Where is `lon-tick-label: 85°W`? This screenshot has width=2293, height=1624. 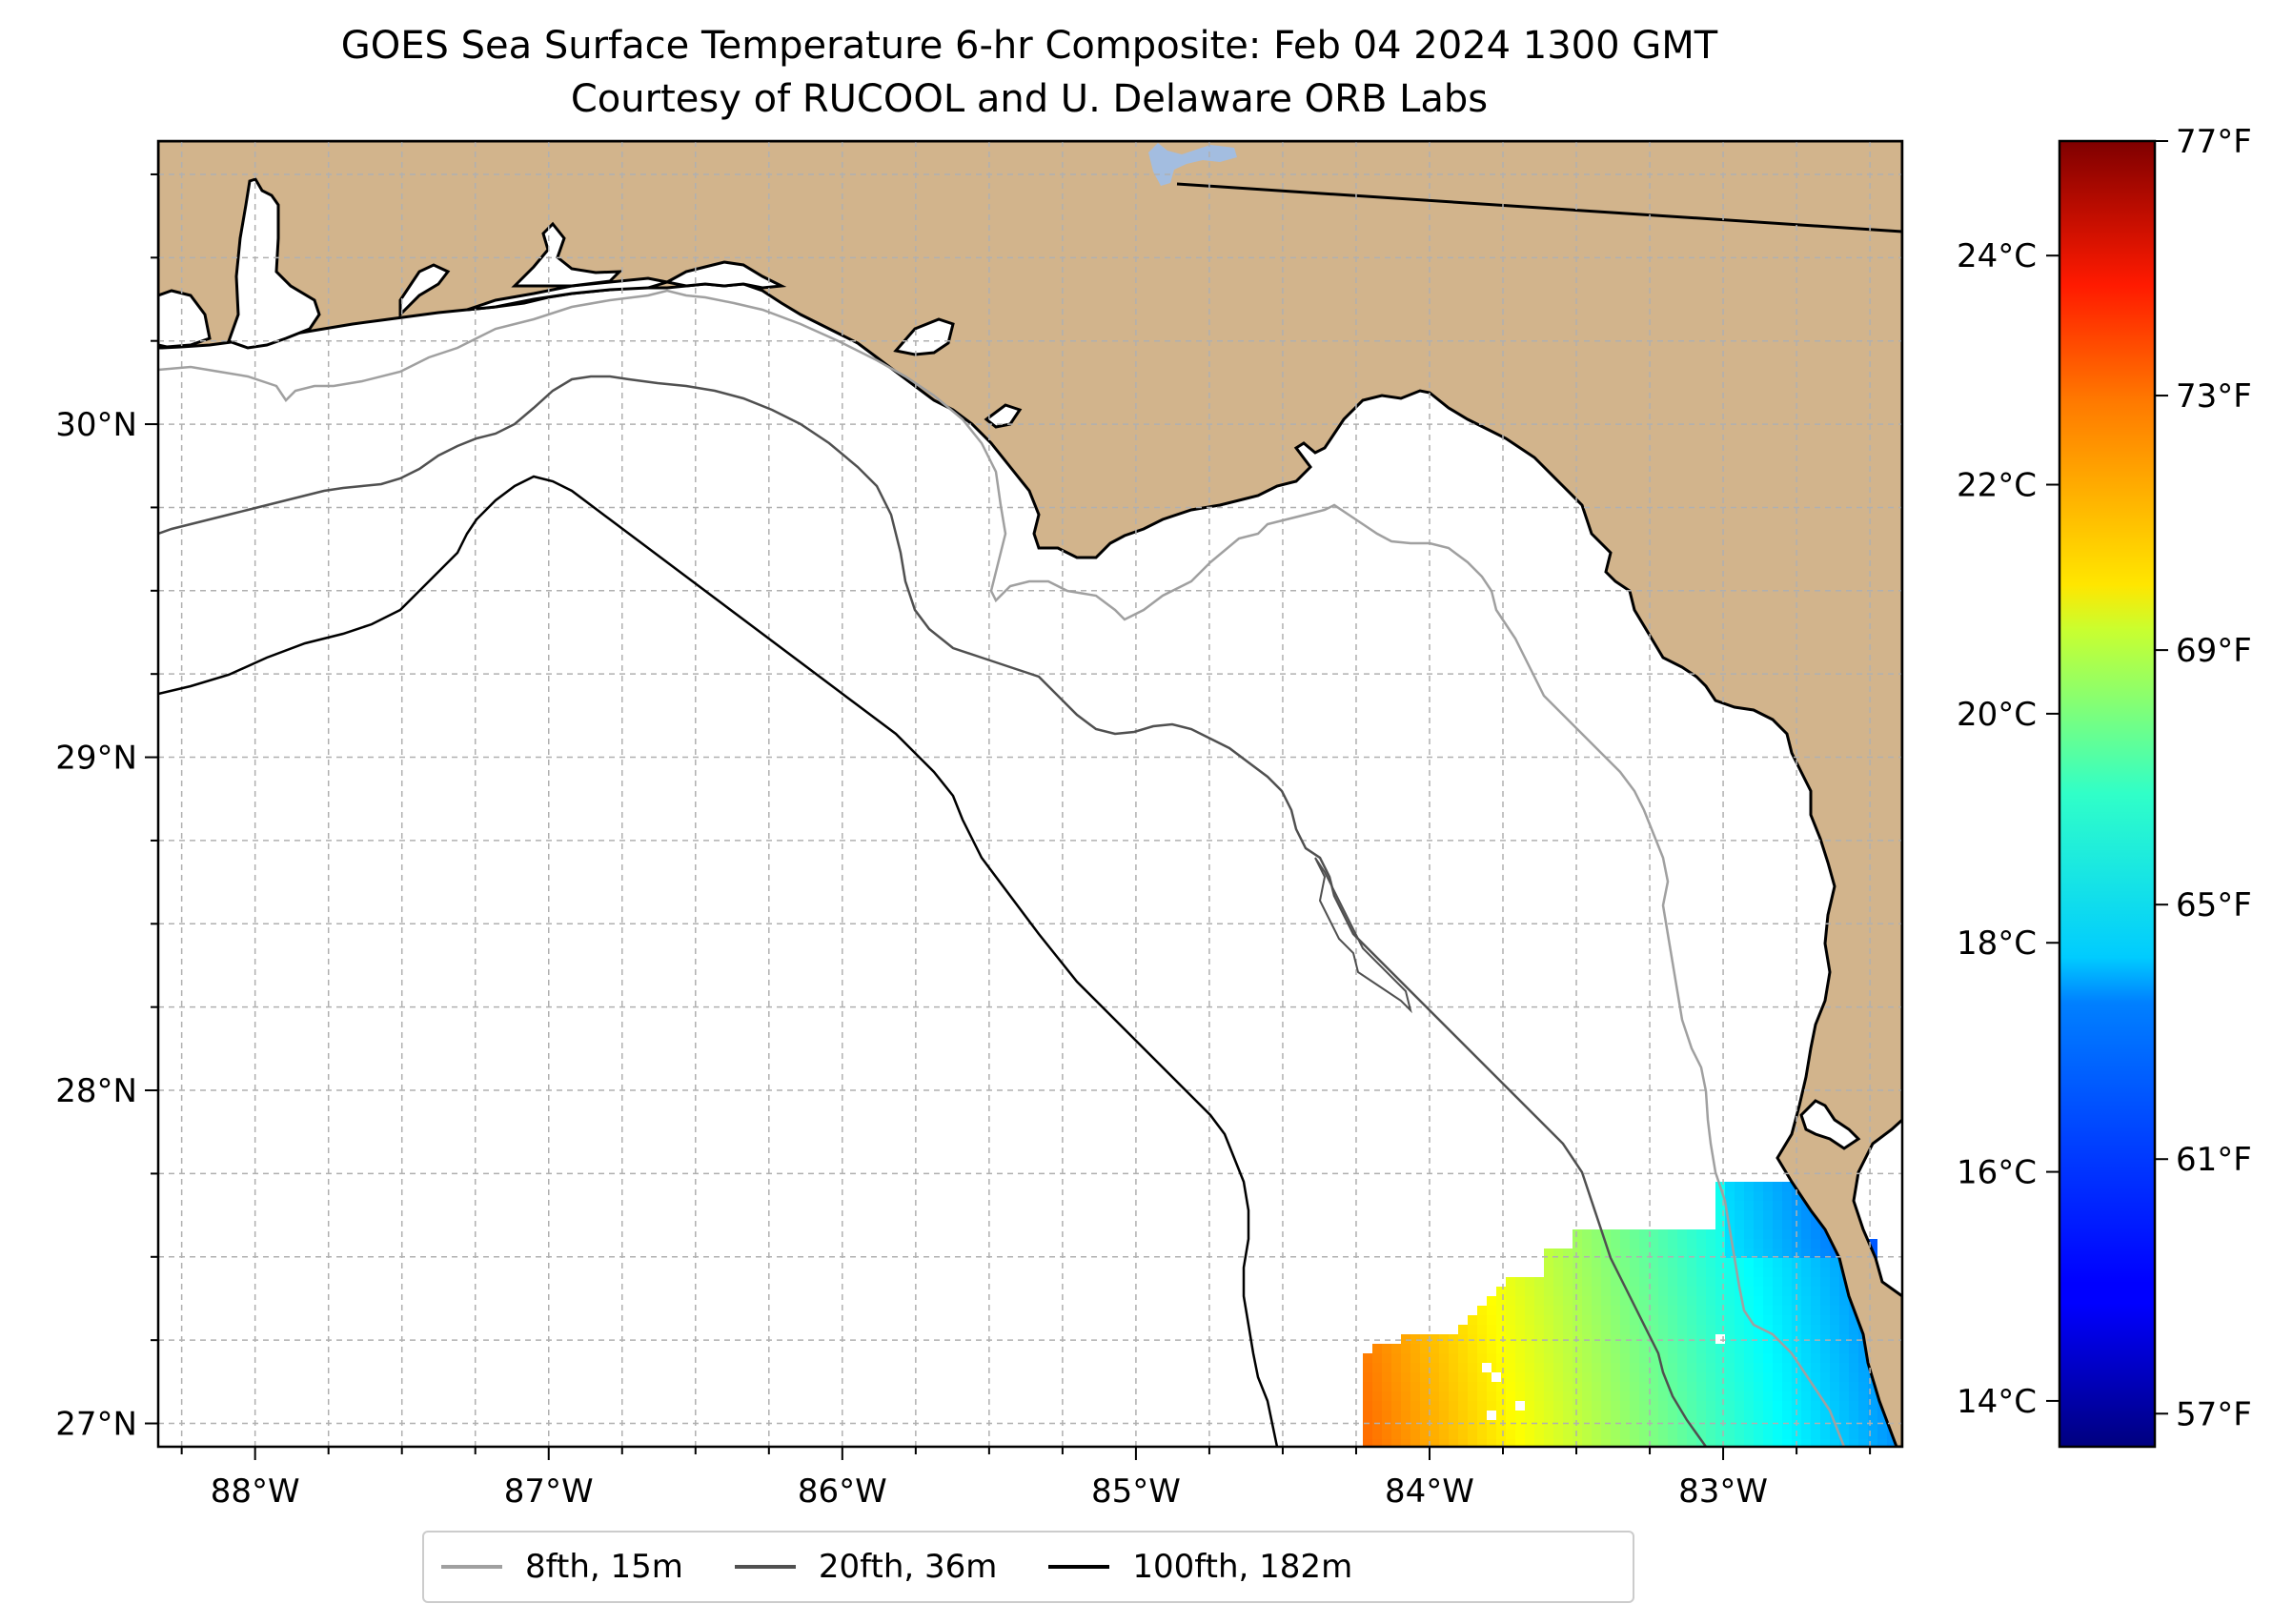 lon-tick-label: 85°W is located at coordinates (1136, 1491).